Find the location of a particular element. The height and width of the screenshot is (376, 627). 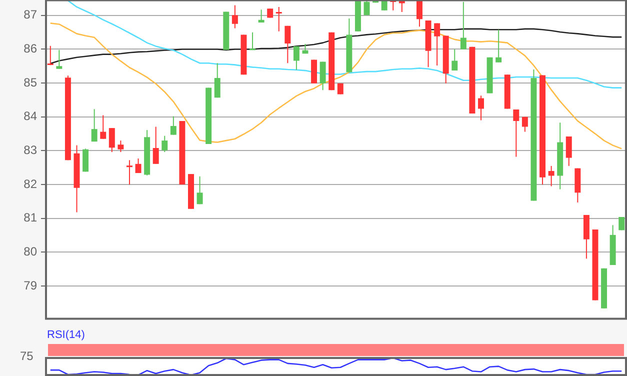

chart-title: RSI(14) is located at coordinates (66, 335).